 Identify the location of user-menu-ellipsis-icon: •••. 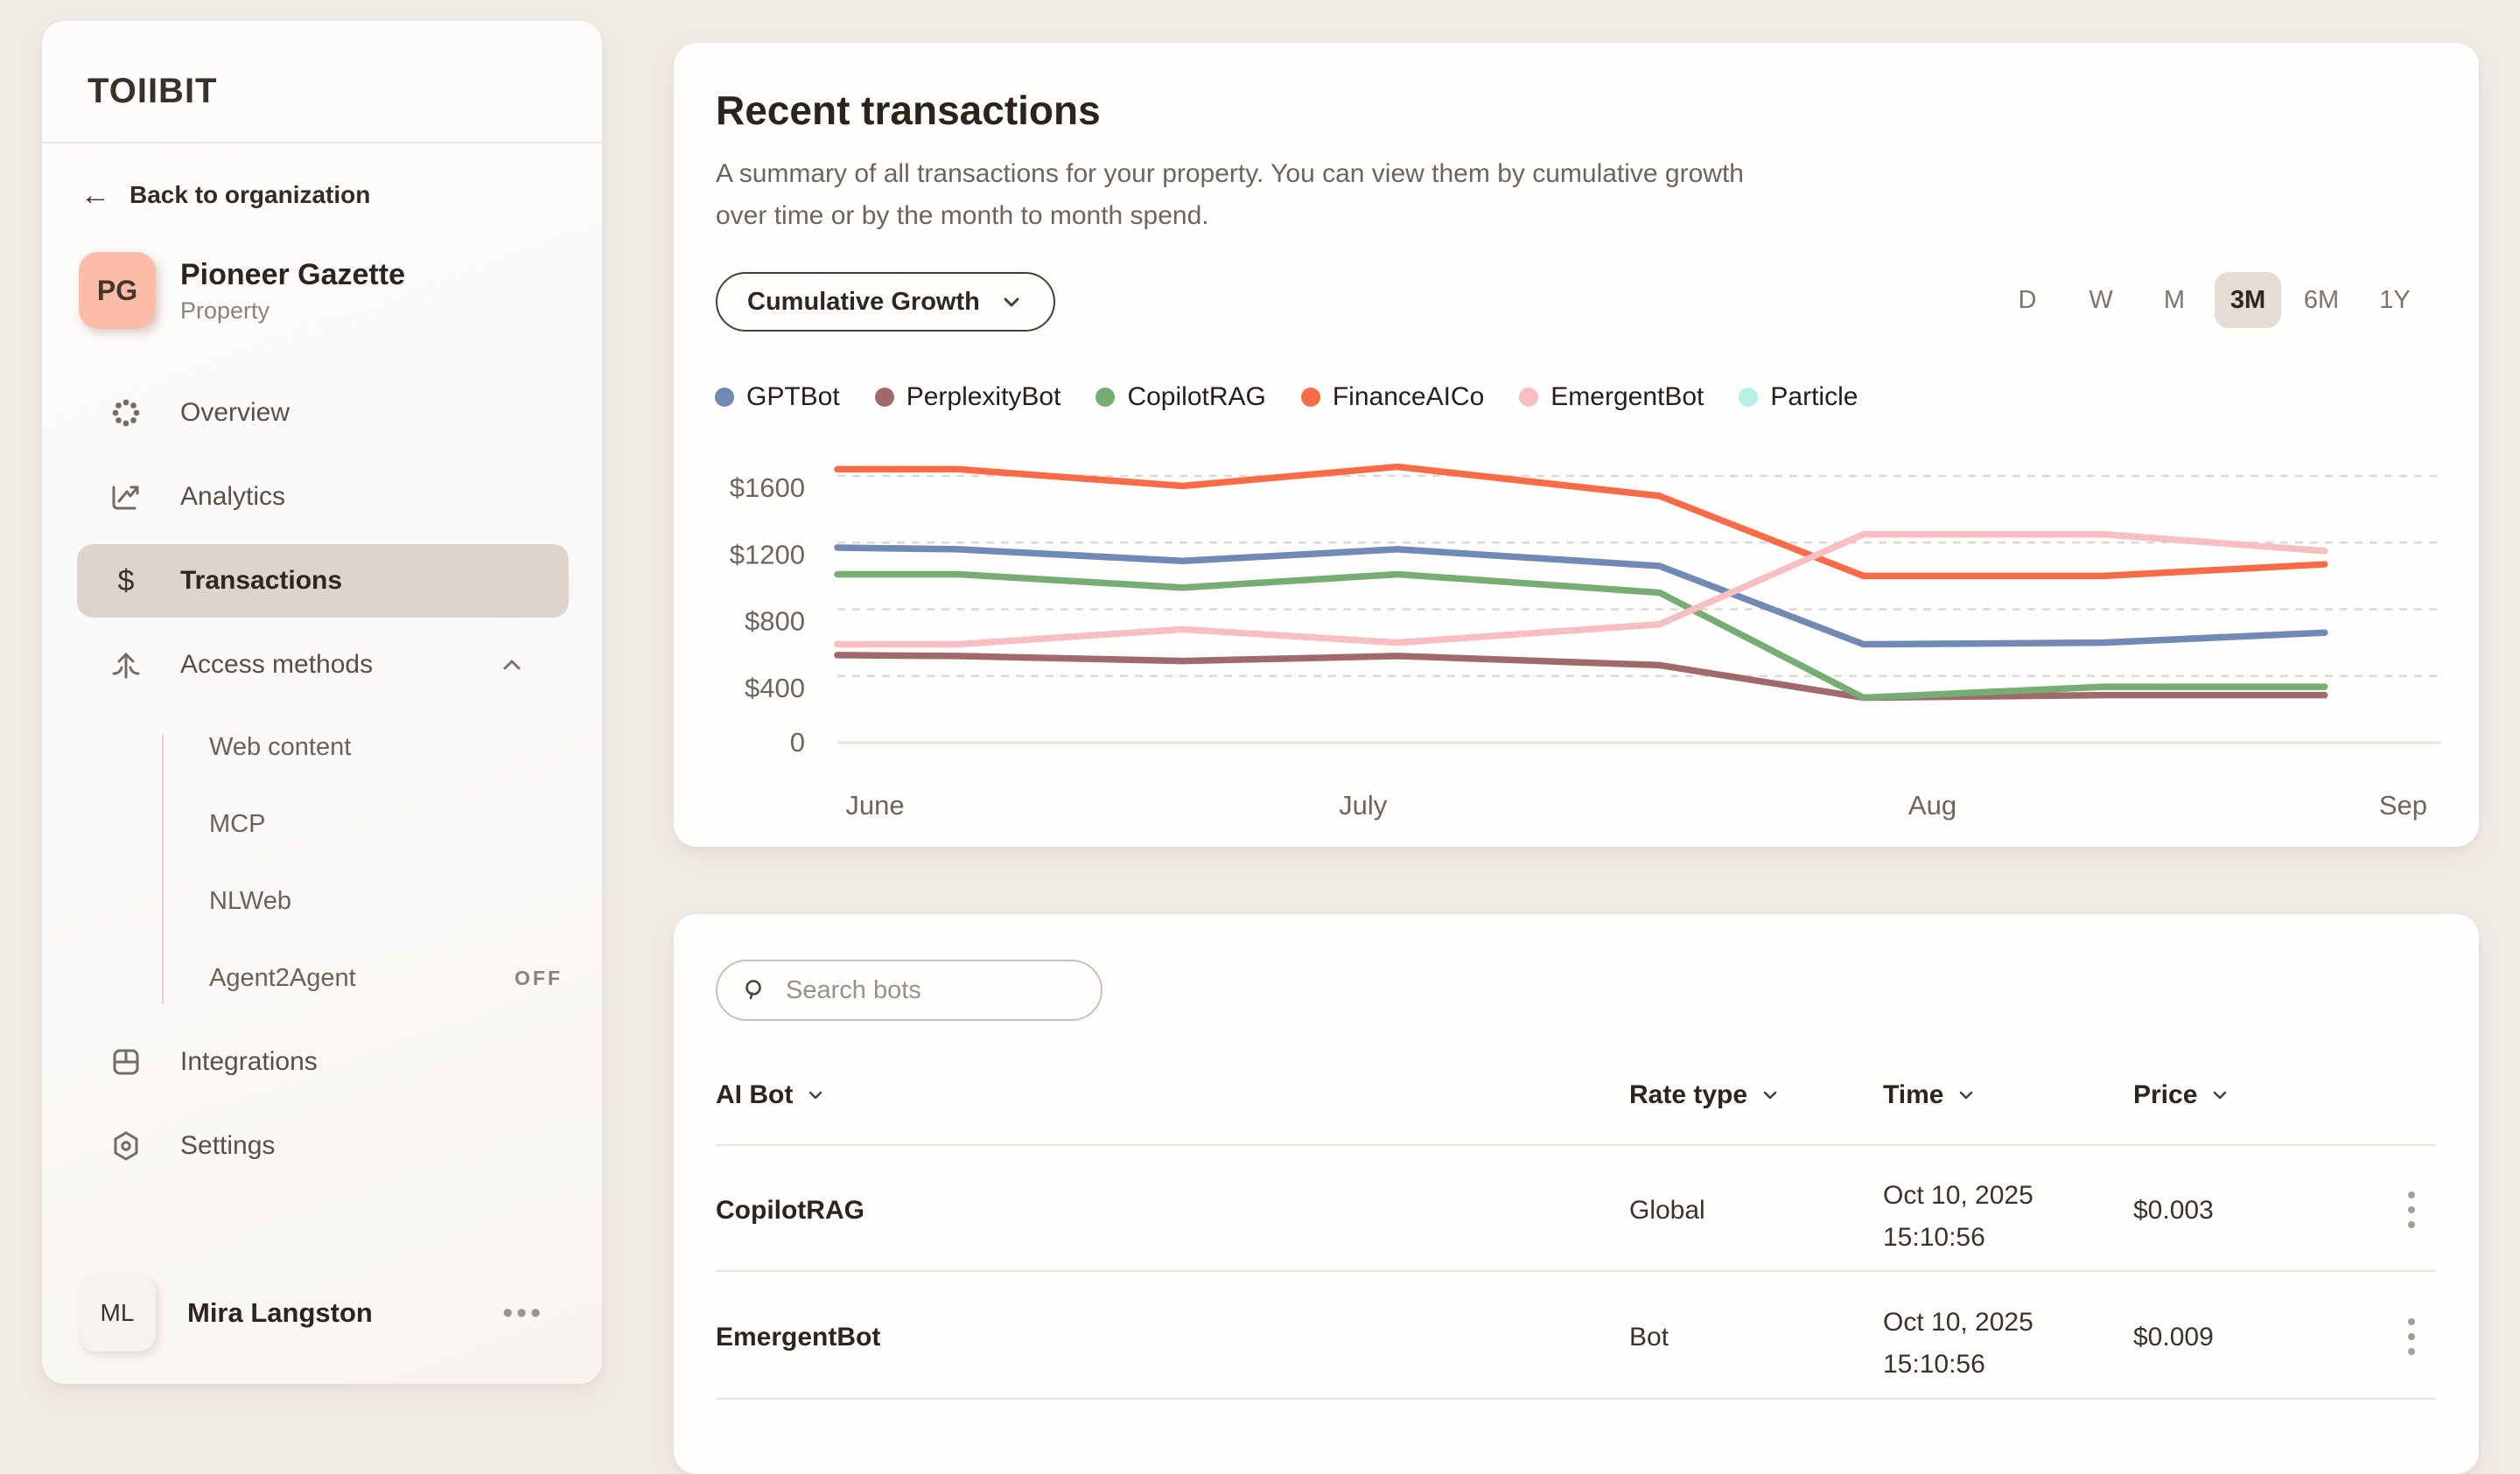
(523, 1313).